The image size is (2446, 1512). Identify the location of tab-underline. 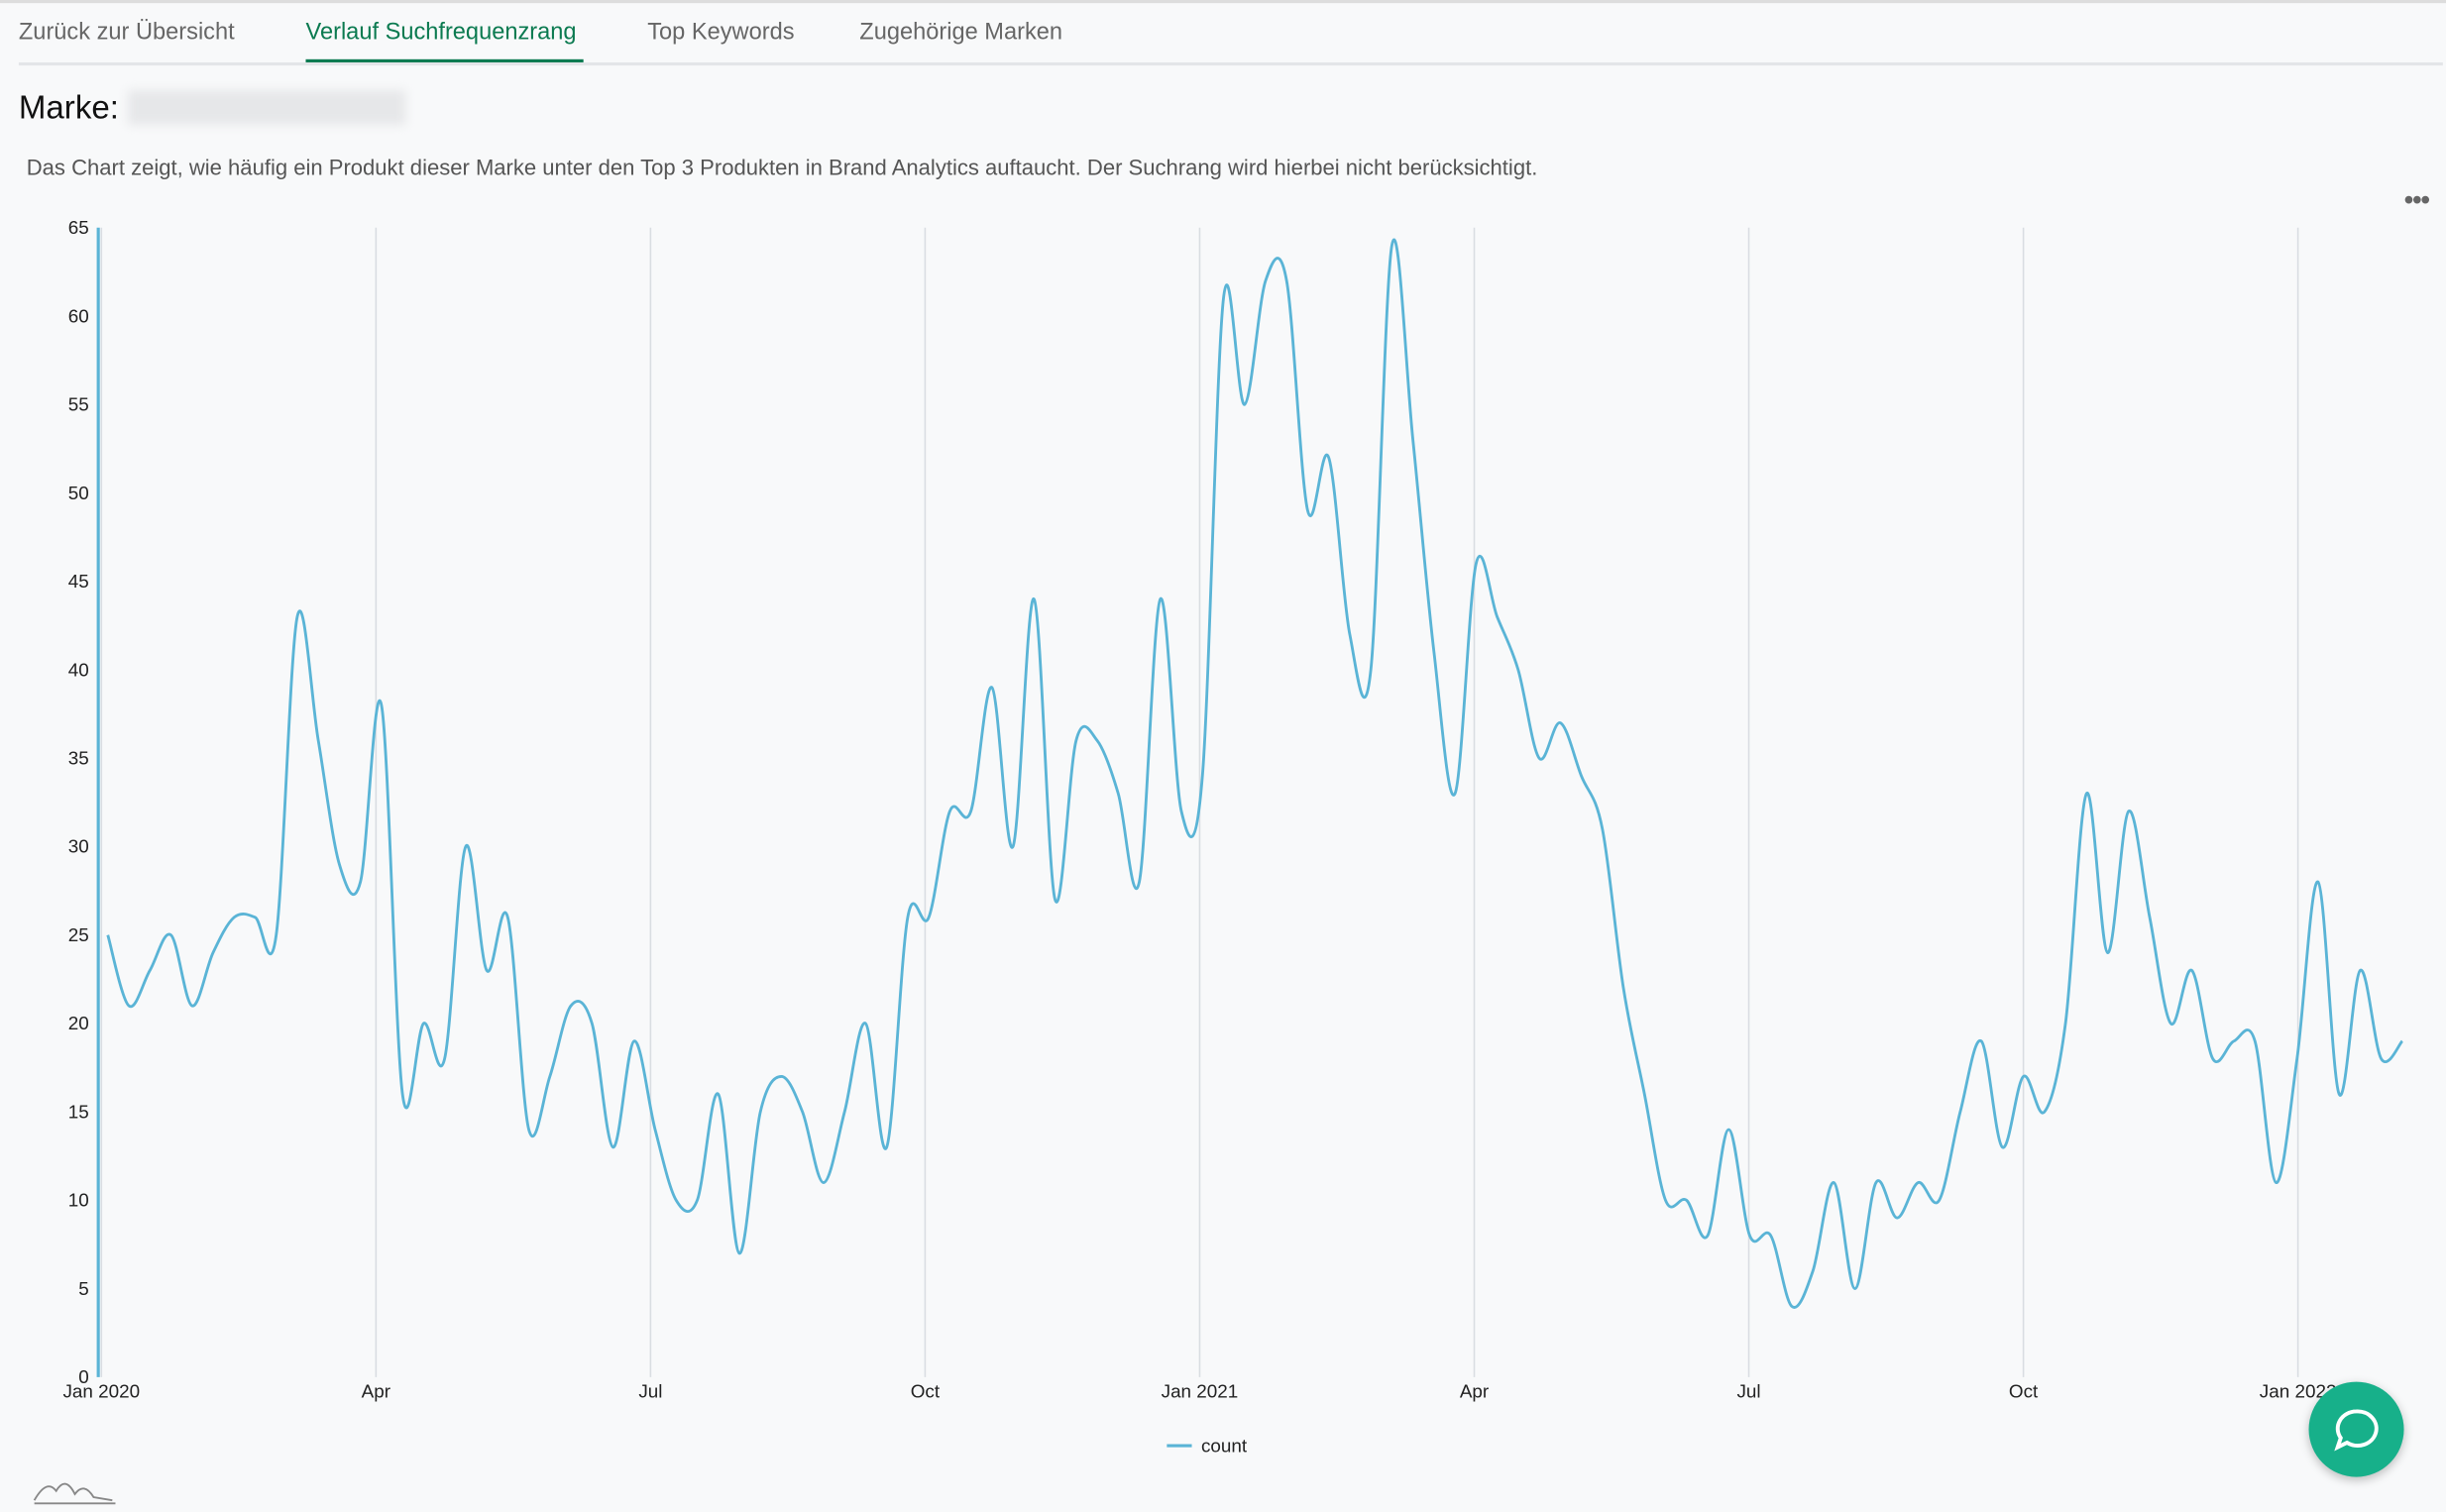
(444, 61).